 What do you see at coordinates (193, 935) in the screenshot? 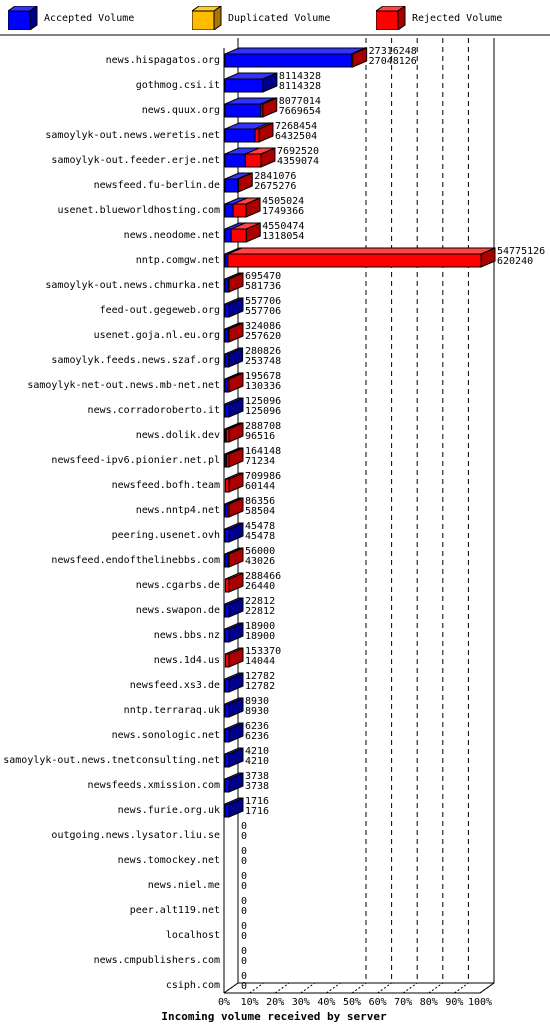
I see `category-label: localhost` at bounding box center [193, 935].